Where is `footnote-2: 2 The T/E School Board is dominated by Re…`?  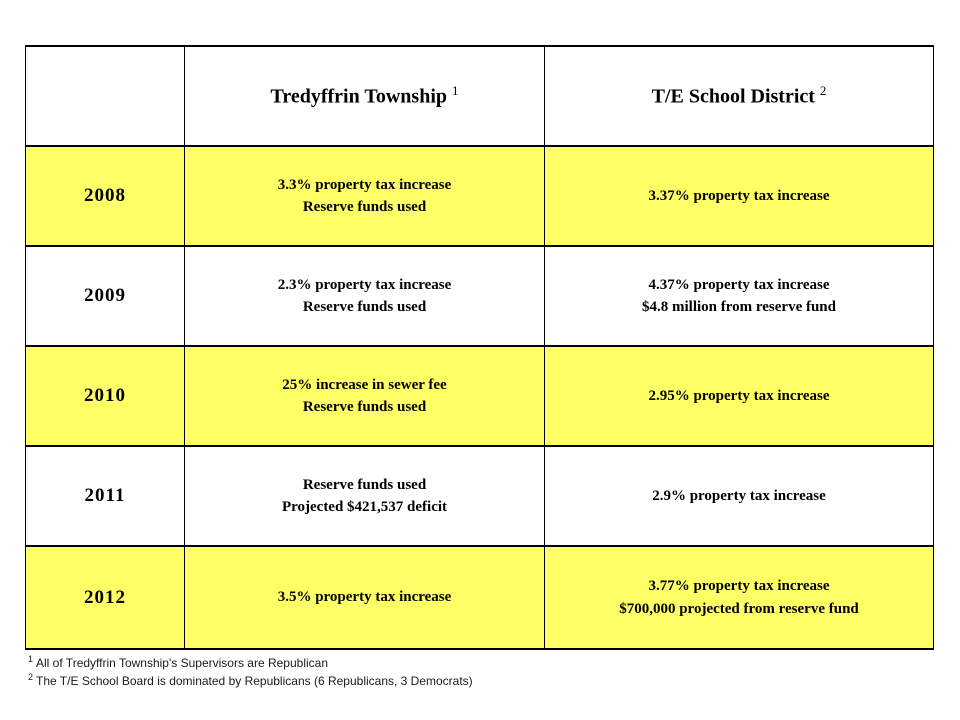
footnote-2: 2 The T/E School Board is dominated by Re… is located at coordinates (250, 681).